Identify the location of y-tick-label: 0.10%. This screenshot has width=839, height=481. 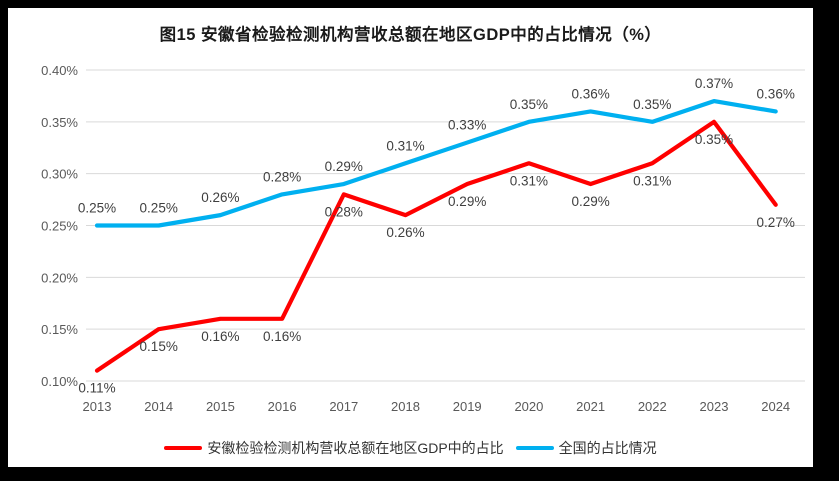
(59, 381).